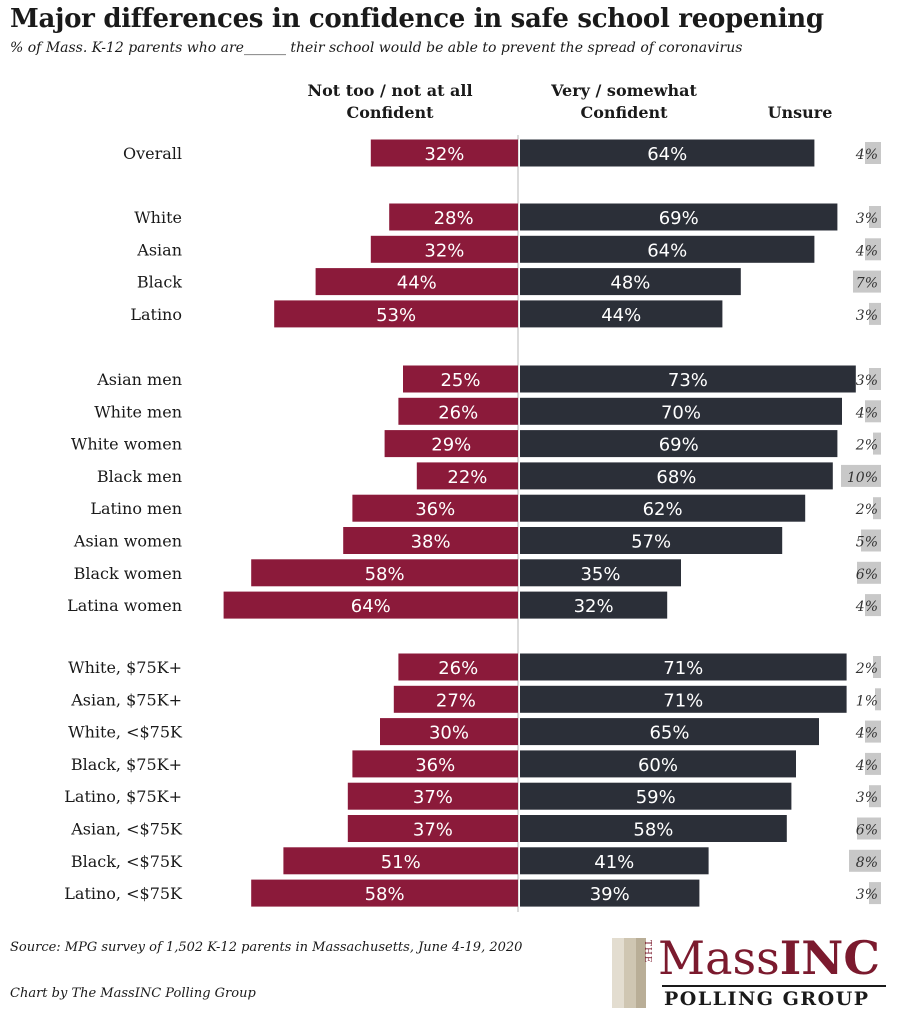 Image resolution: width=902 pixels, height=1024 pixels. Describe the element at coordinates (600, 574) in the screenshot. I see `data-label-confident: 35%` at that location.